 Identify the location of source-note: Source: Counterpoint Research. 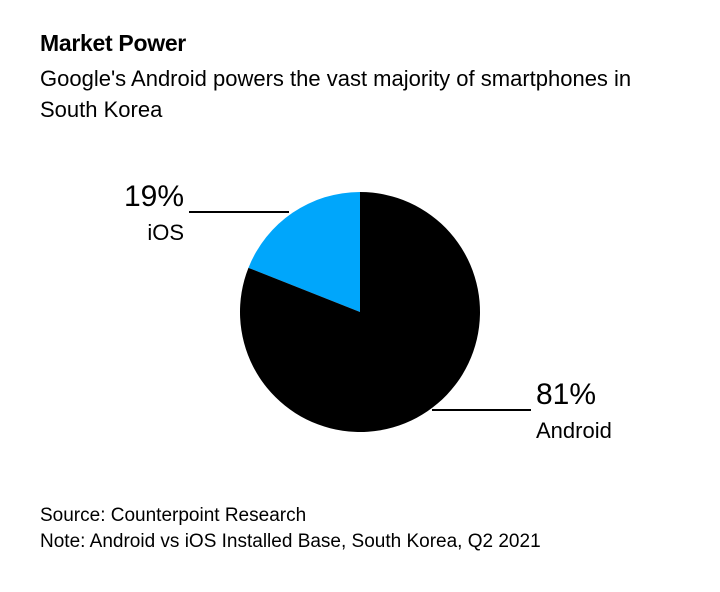
(173, 515).